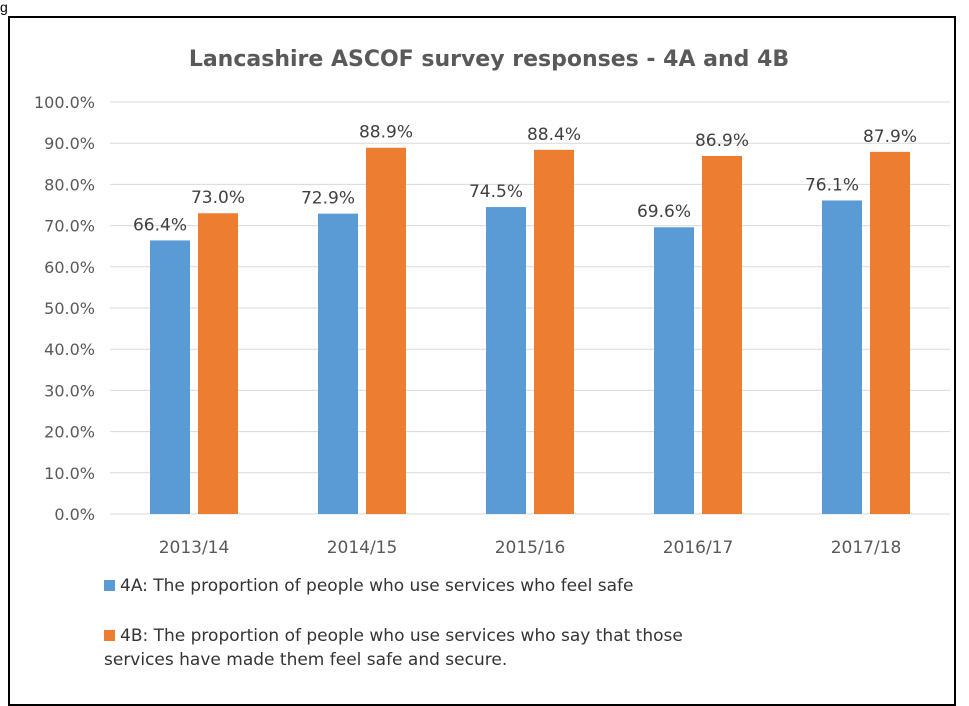  Describe the element at coordinates (69, 432) in the screenshot. I see `y-tick-label: 20.0%` at that location.